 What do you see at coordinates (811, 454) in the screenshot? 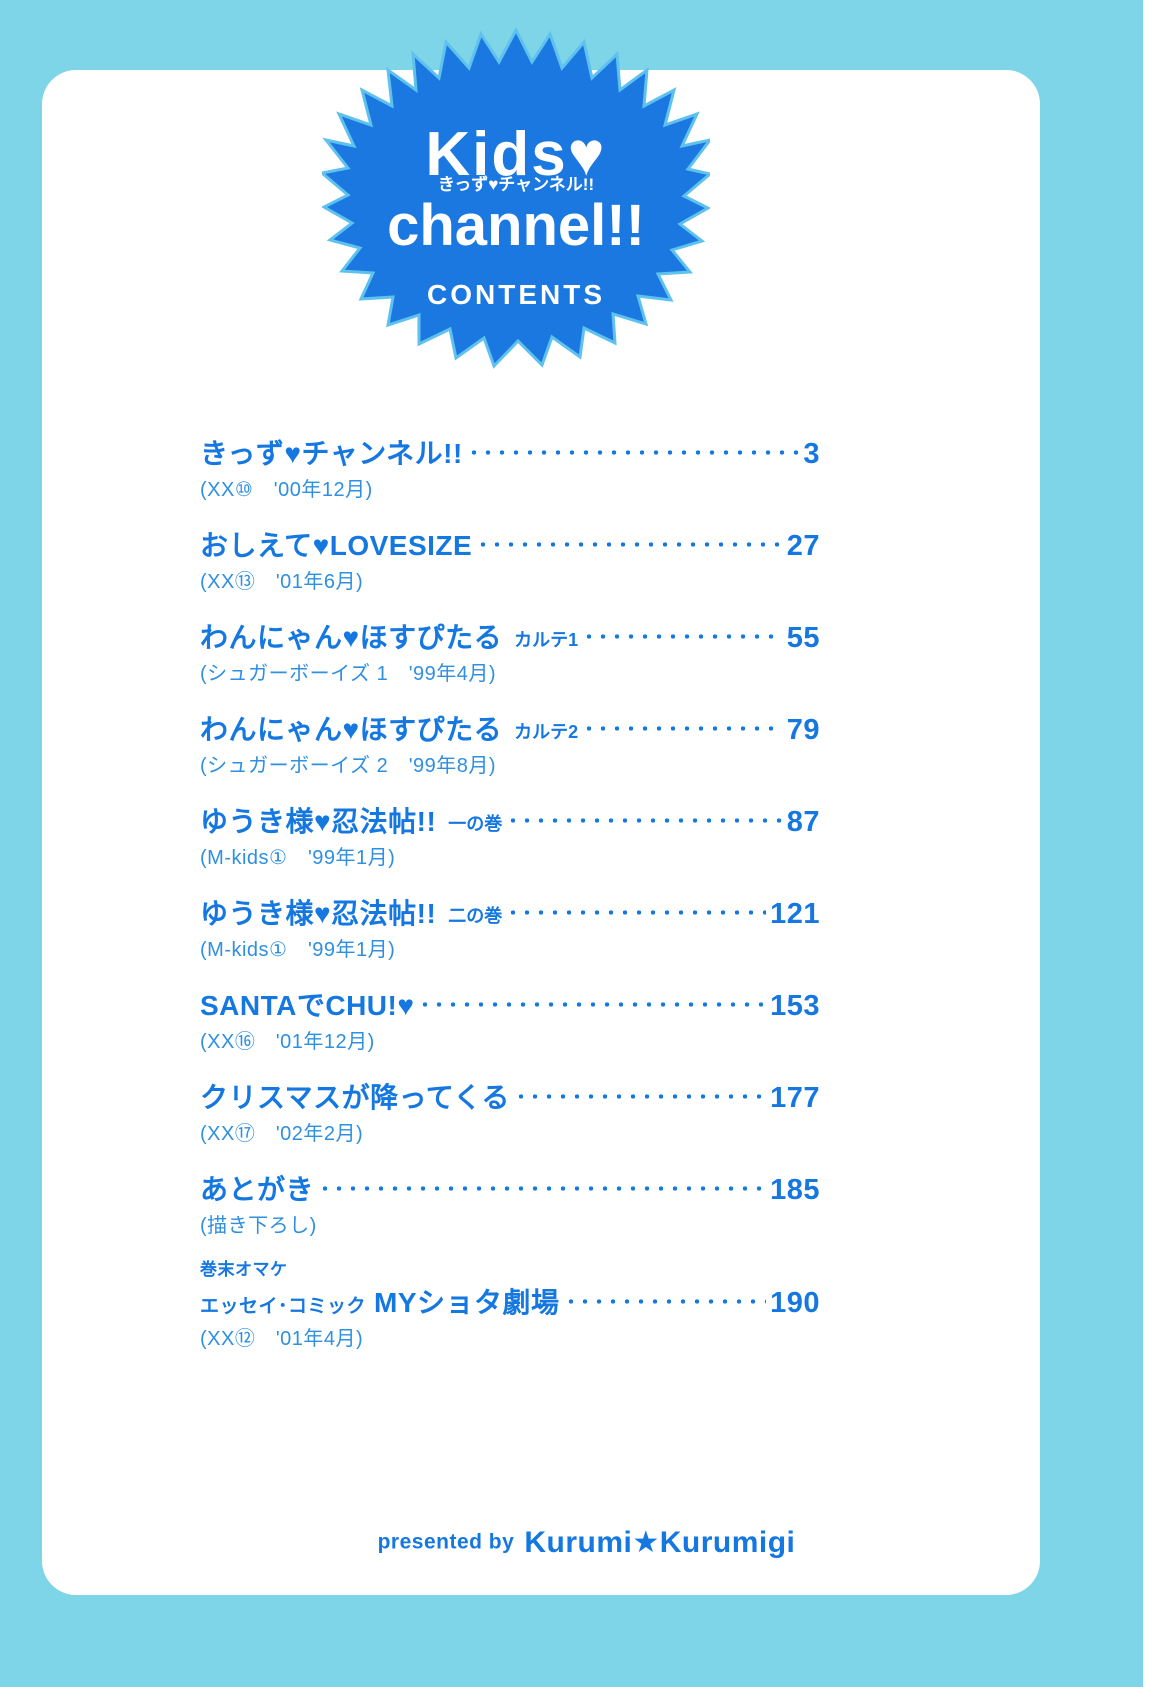
I see `toc-page-number: 3` at bounding box center [811, 454].